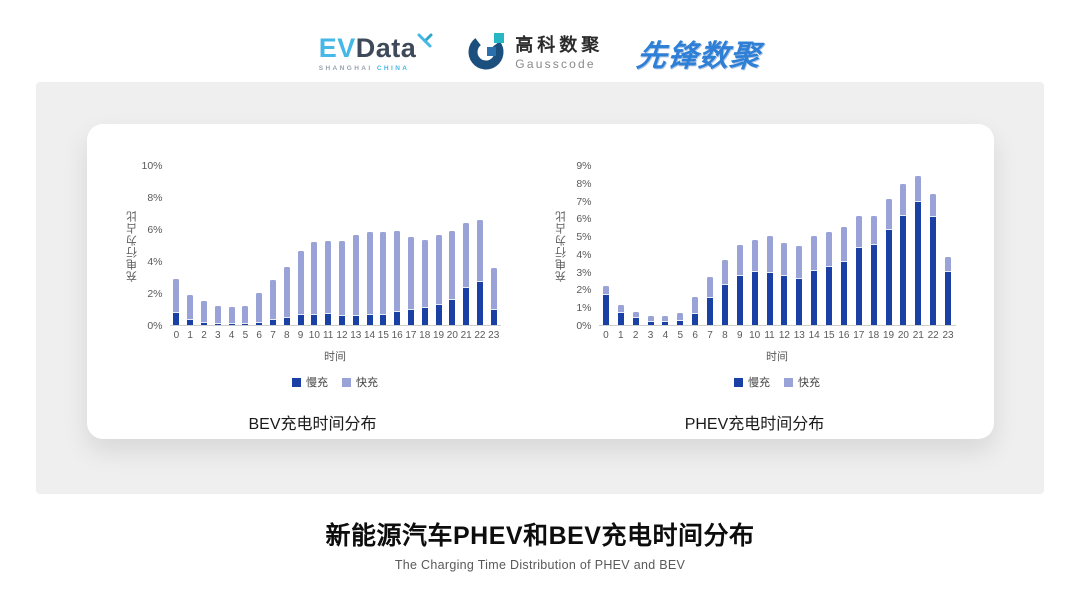 The width and height of the screenshot is (1080, 608). Describe the element at coordinates (584, 272) in the screenshot. I see `y-tick-label: 3%` at that location.